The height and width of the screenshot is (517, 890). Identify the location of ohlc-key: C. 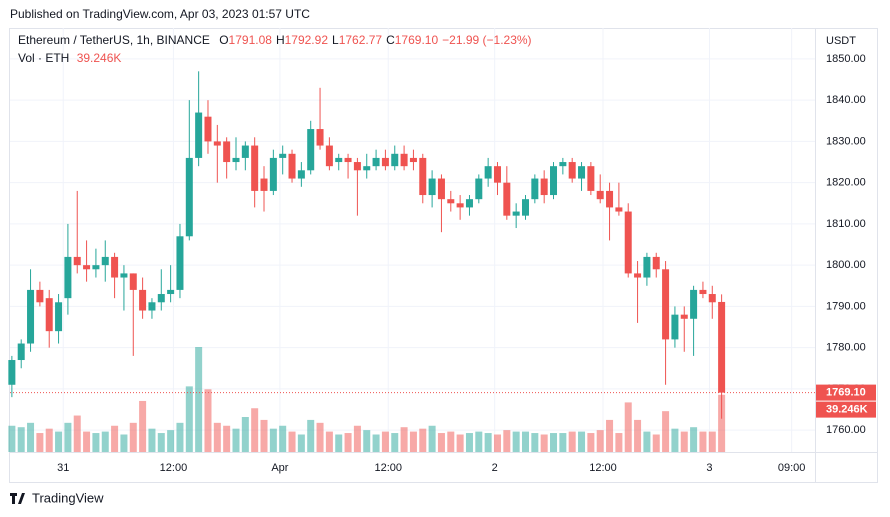
(390, 40).